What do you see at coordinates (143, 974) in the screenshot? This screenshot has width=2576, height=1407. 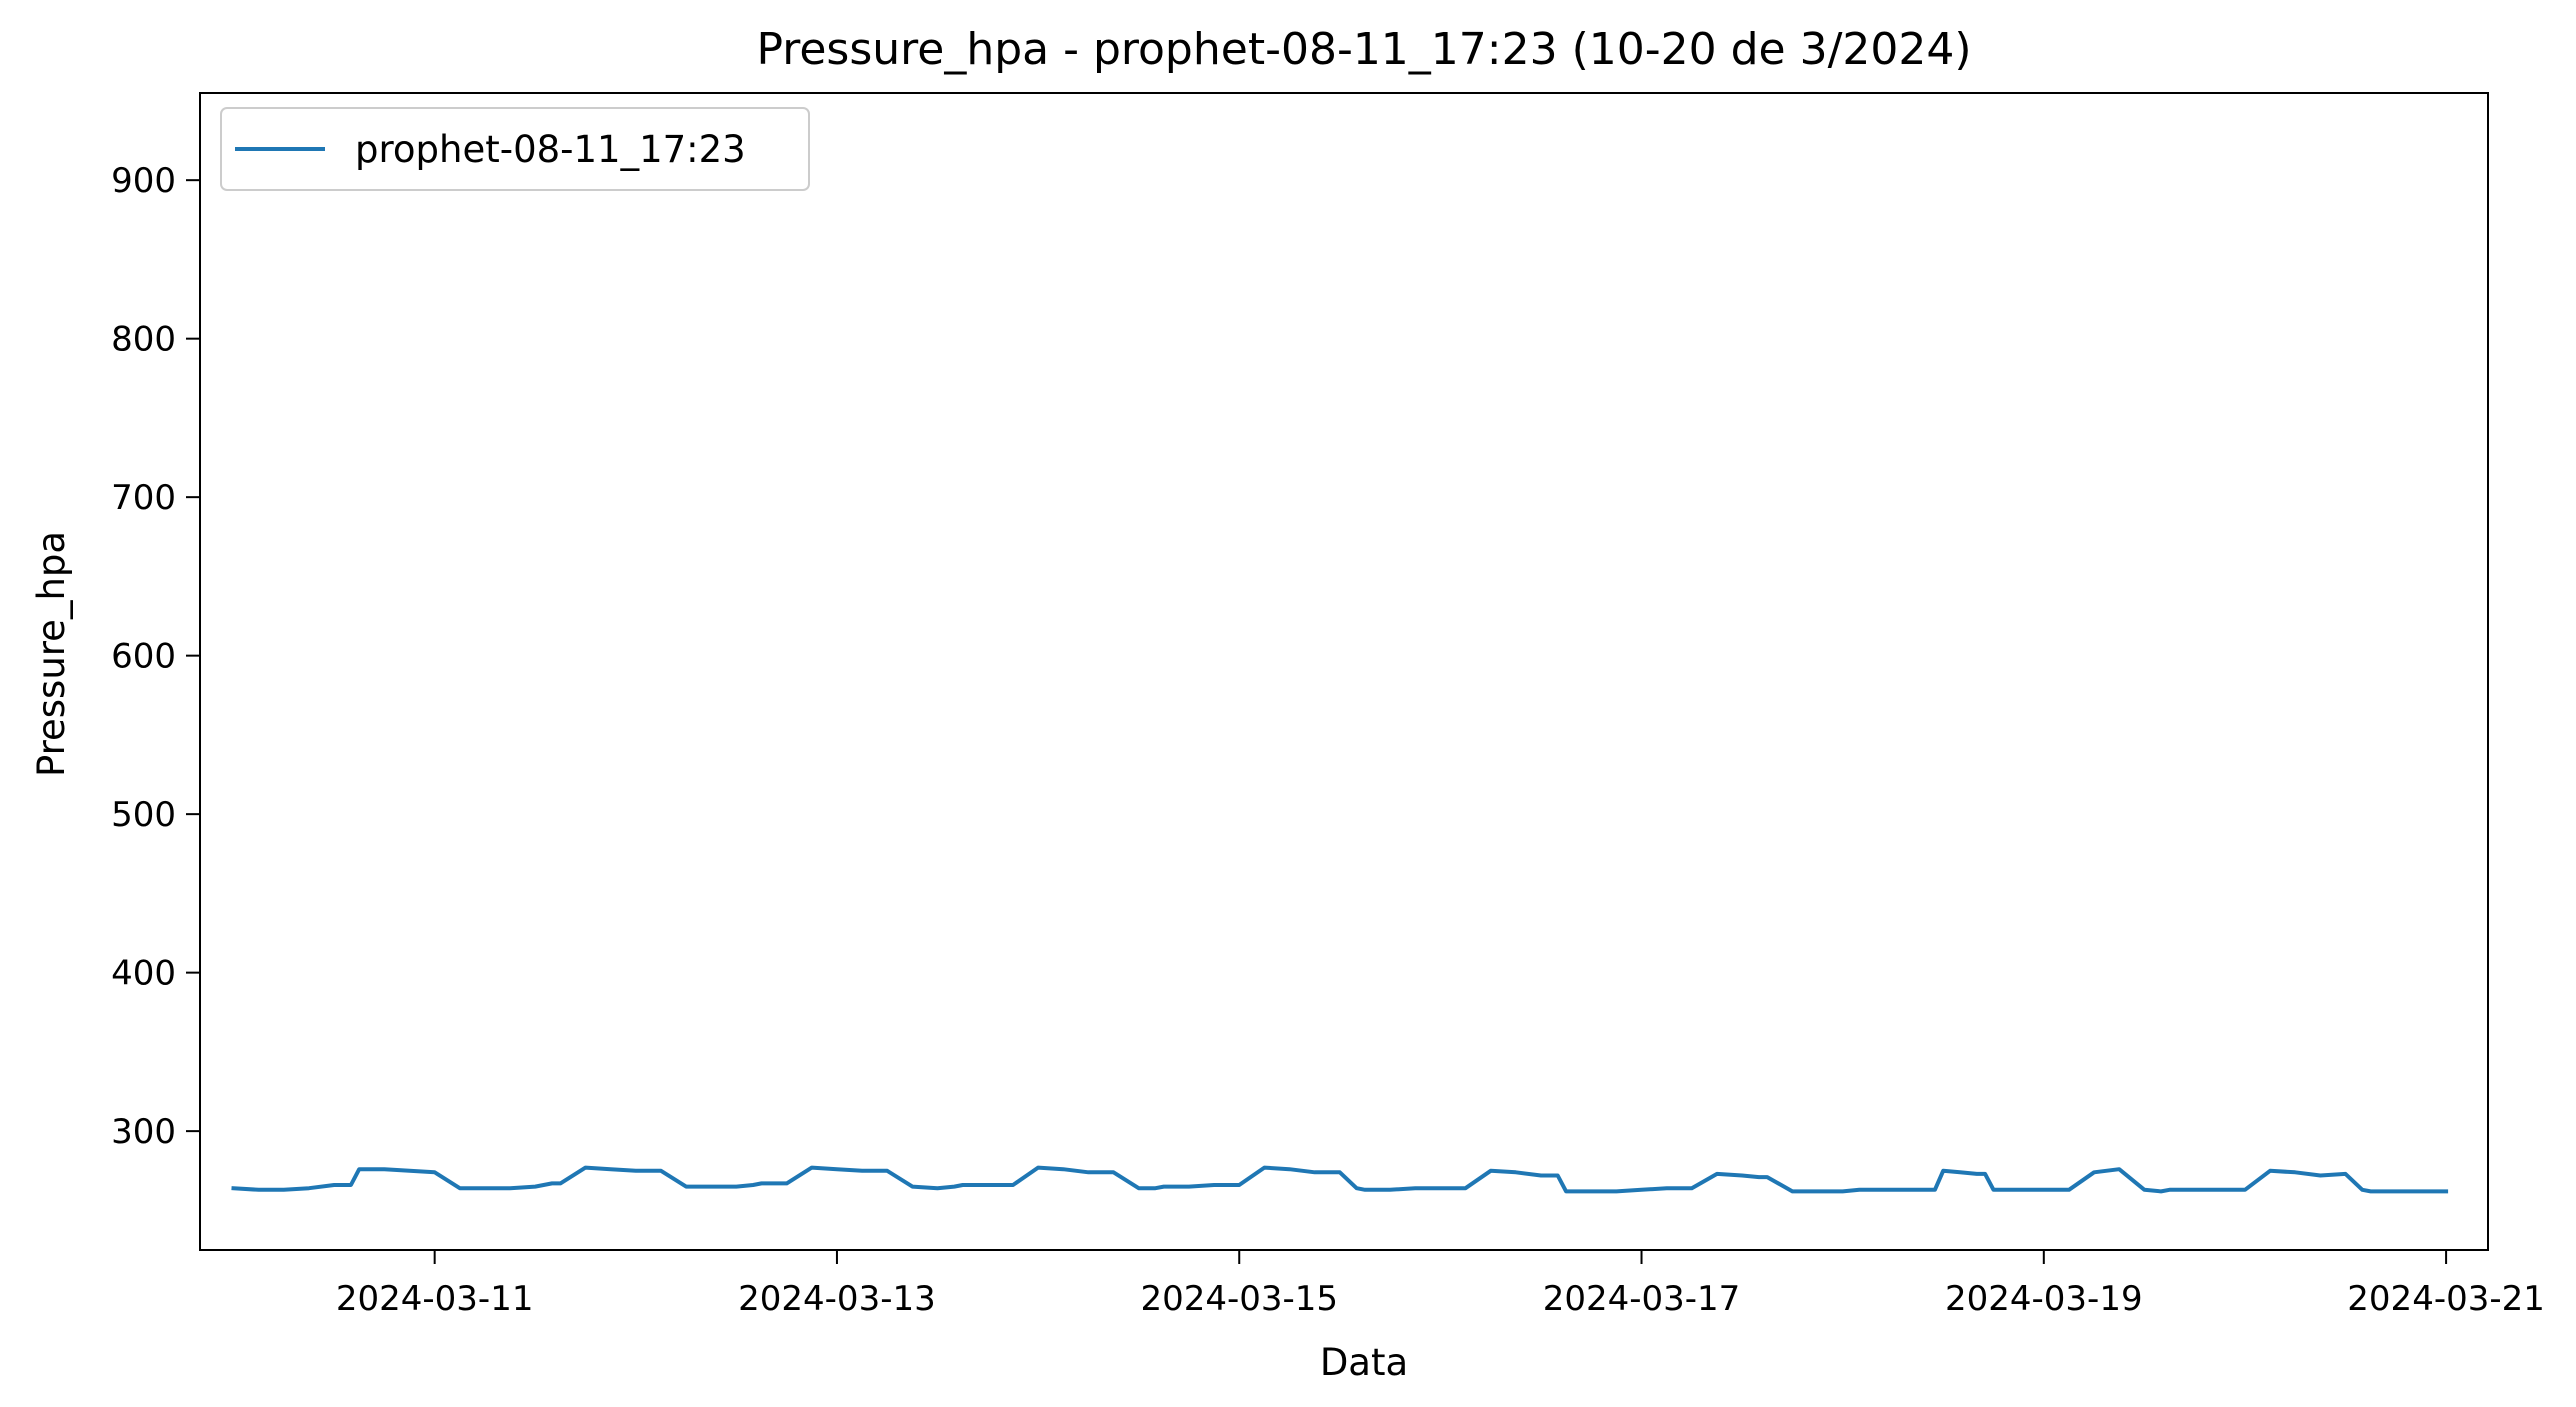 I see `y-tick-label: 400` at bounding box center [143, 974].